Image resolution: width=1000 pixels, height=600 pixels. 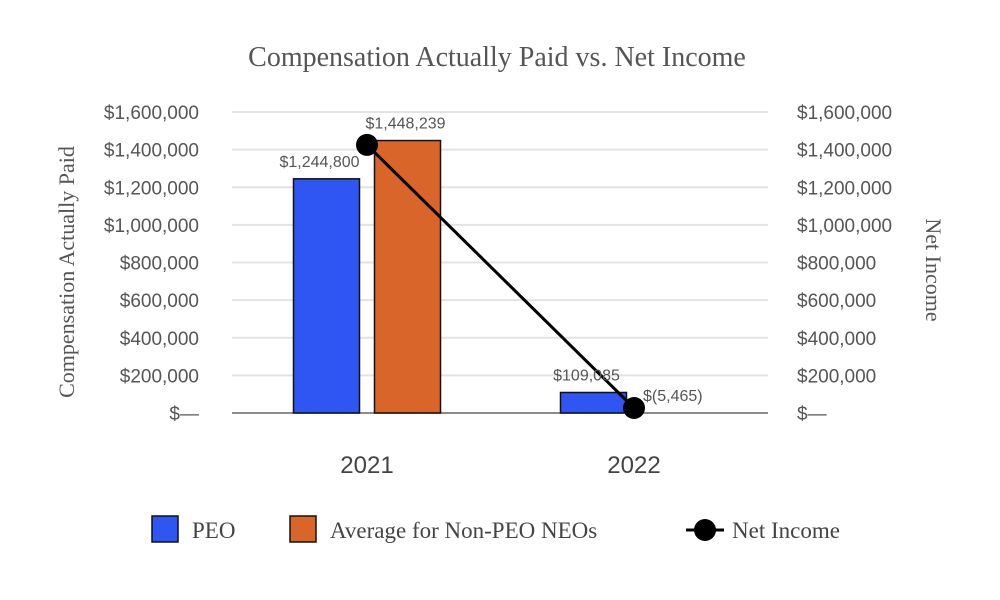 What do you see at coordinates (673, 396) in the screenshot?
I see `data-label: $(5,465)` at bounding box center [673, 396].